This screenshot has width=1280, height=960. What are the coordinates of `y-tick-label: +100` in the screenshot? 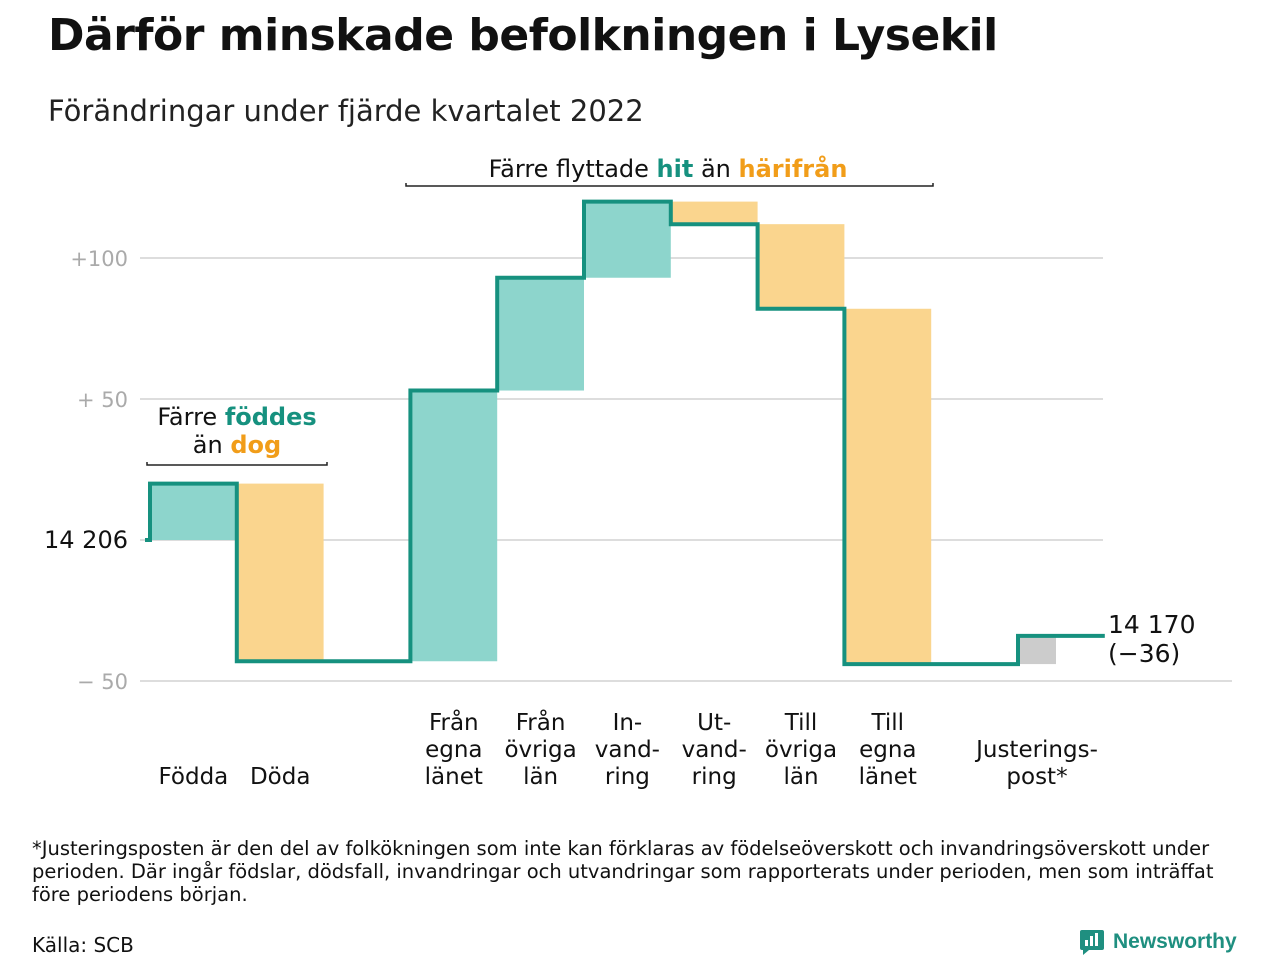 It's located at (99, 259).